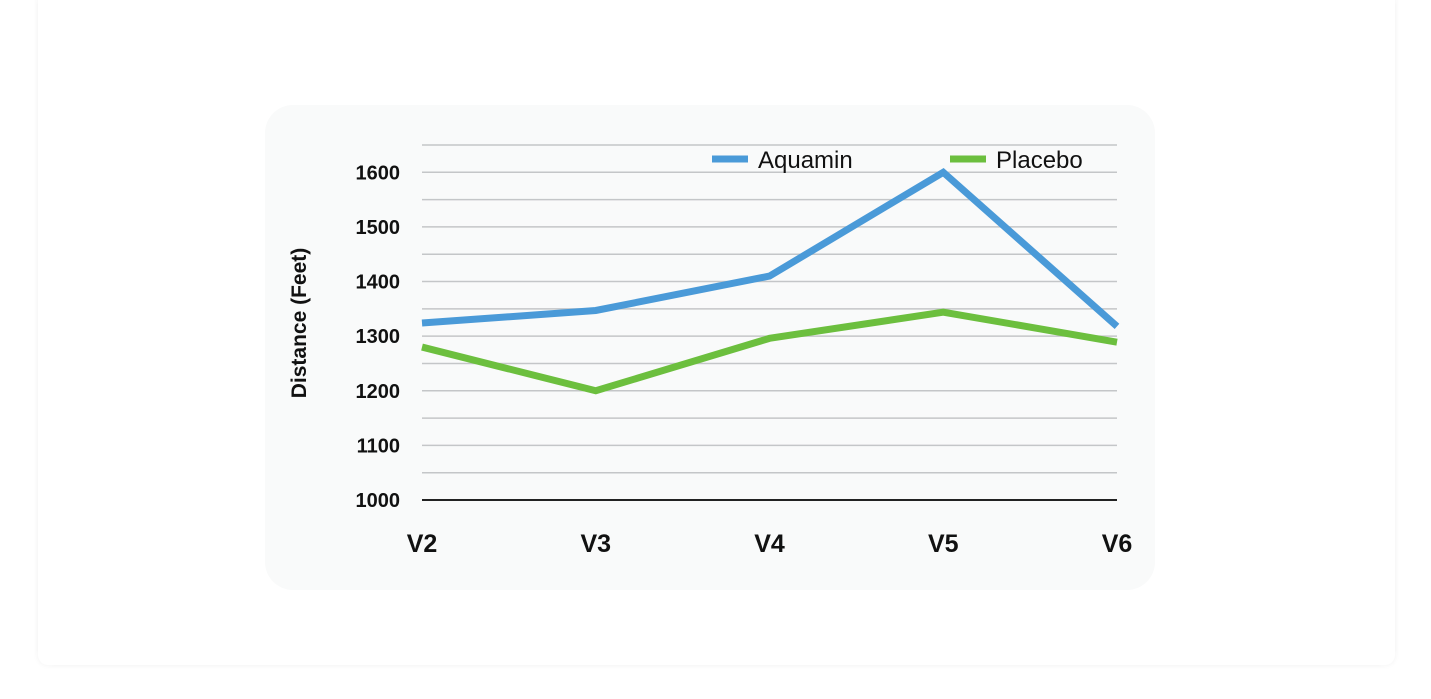 This screenshot has width=1431, height=699. What do you see at coordinates (943, 544) in the screenshot?
I see `x-tick-label: V5` at bounding box center [943, 544].